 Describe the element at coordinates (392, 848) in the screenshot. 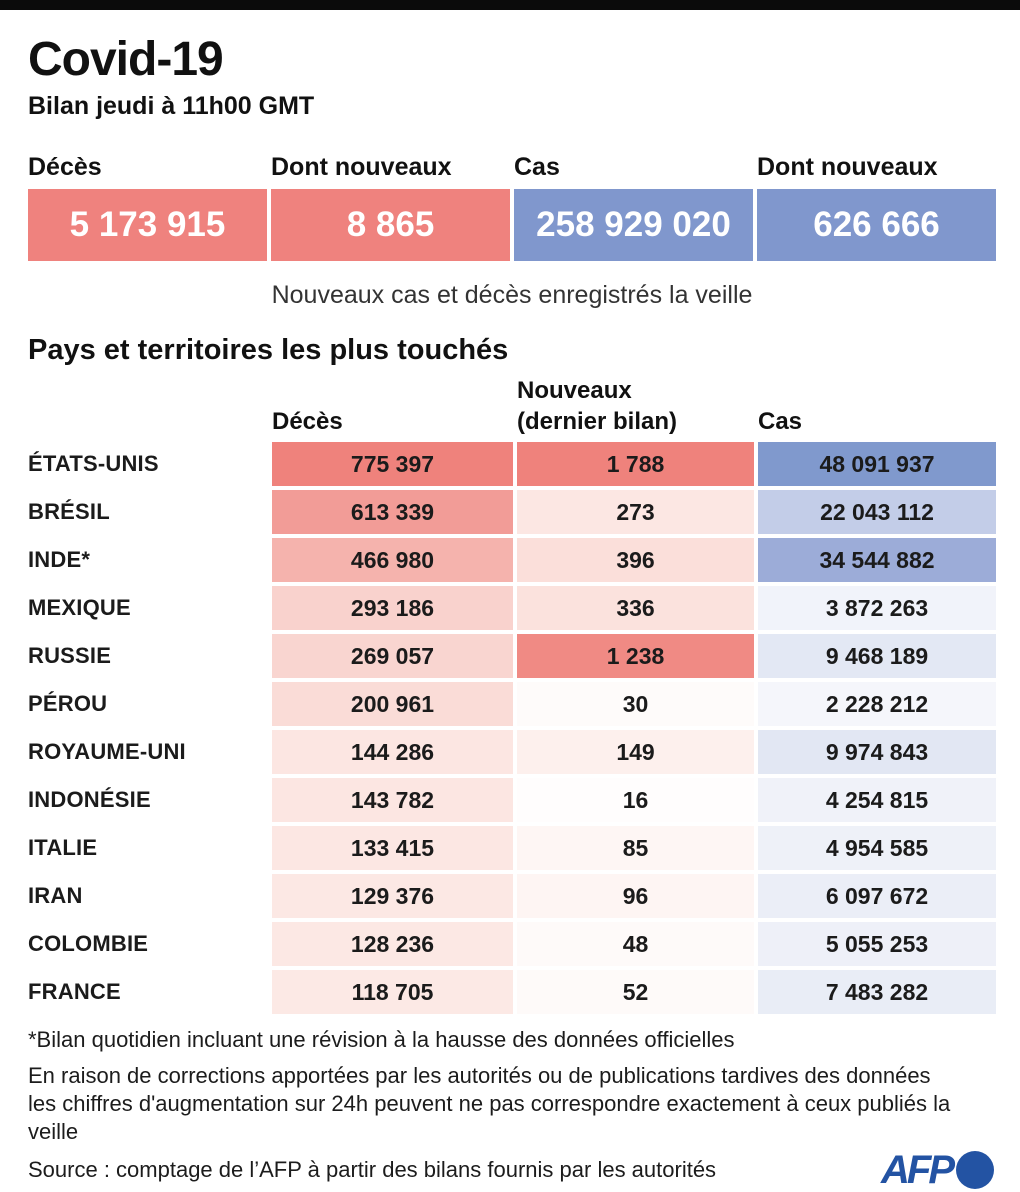

I see `deces-cell: 133 415` at that location.